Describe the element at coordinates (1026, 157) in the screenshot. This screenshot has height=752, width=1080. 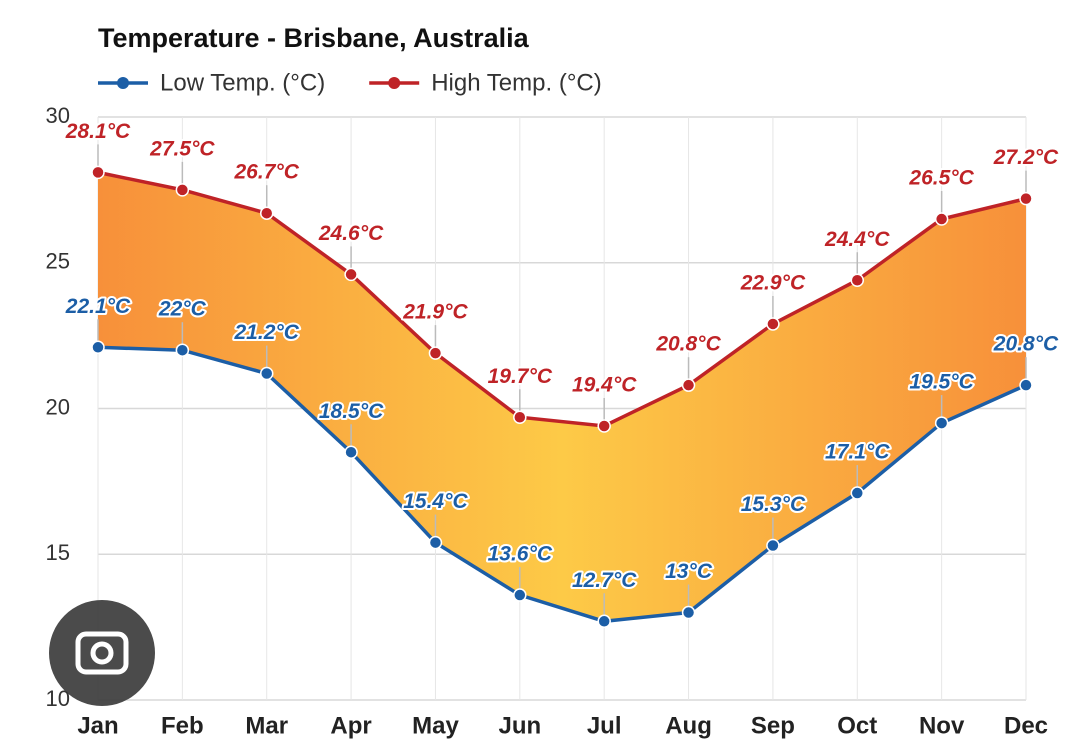
I see `value-label: 27.2°C` at that location.